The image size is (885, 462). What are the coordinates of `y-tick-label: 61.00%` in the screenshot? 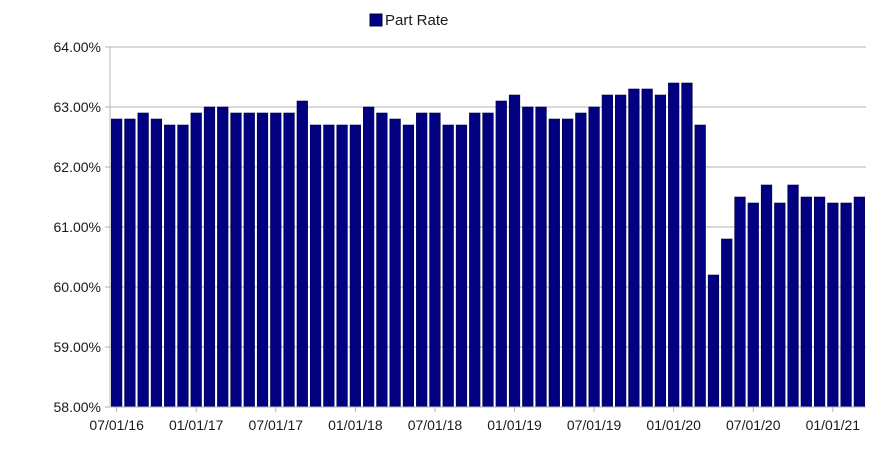 It's located at (77, 227).